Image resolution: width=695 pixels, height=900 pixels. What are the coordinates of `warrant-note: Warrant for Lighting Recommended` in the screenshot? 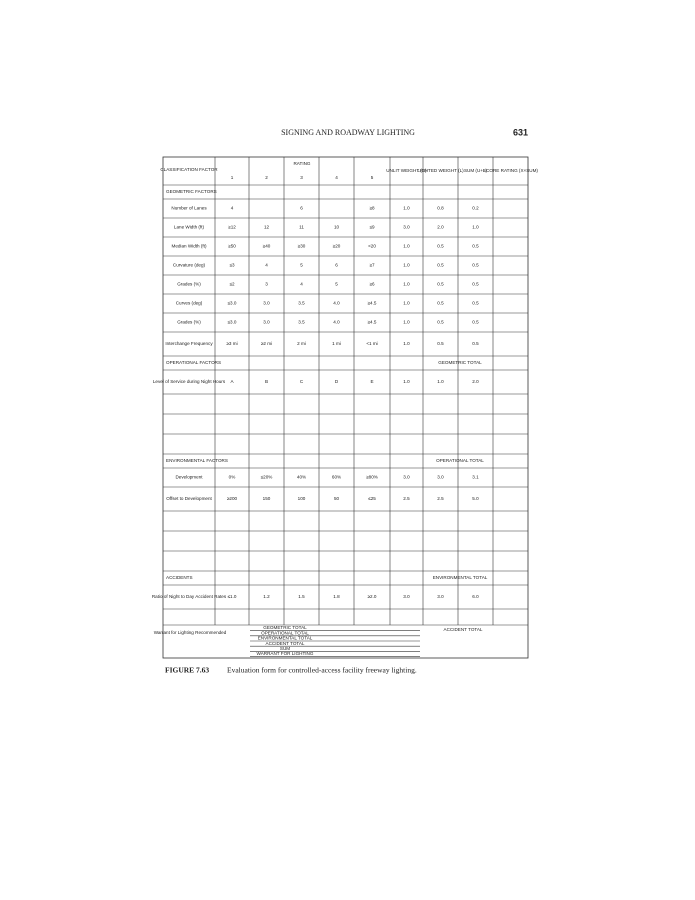 It's located at (190, 632).